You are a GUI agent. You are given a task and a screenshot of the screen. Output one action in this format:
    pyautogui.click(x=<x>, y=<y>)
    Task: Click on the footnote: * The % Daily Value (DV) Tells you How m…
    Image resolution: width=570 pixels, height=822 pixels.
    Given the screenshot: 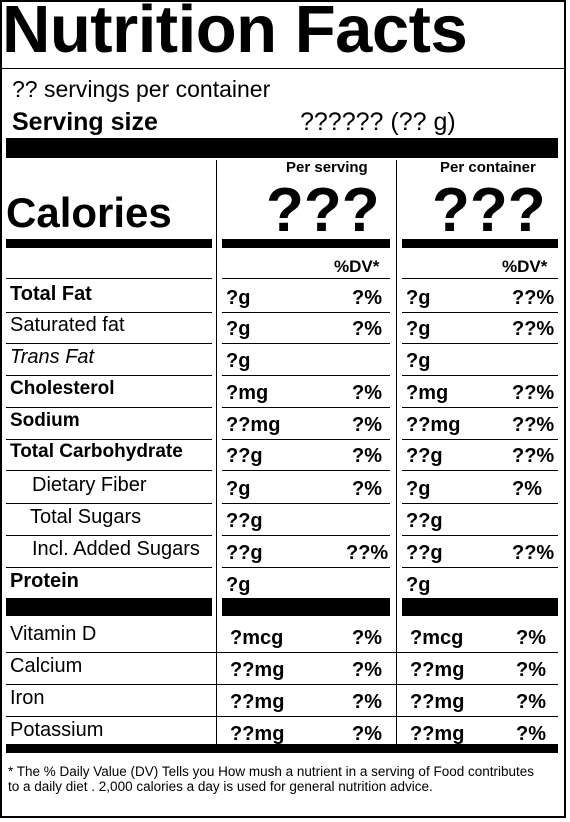 What is the action you would take?
    pyautogui.click(x=271, y=779)
    